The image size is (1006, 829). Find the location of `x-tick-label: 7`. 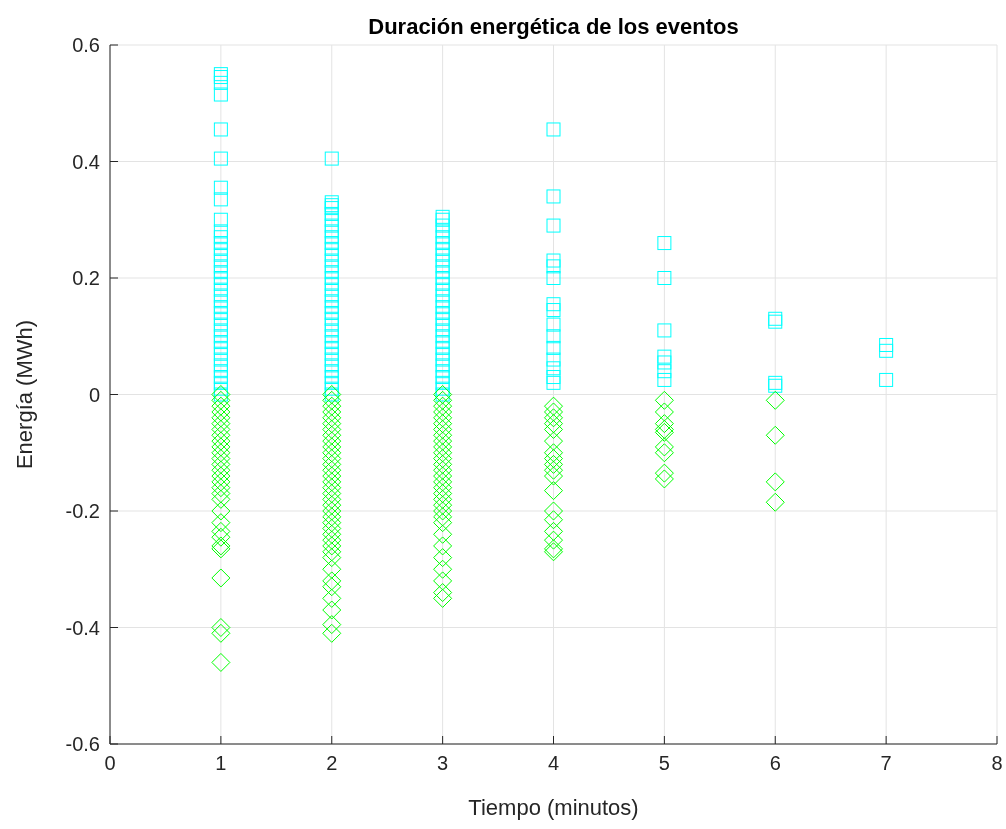

x-tick-label: 7 is located at coordinates (886, 763).